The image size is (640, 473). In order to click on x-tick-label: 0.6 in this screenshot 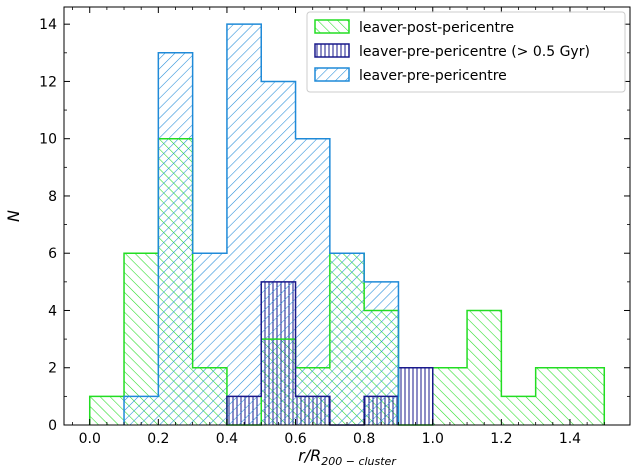, I will do `click(295, 439)`.